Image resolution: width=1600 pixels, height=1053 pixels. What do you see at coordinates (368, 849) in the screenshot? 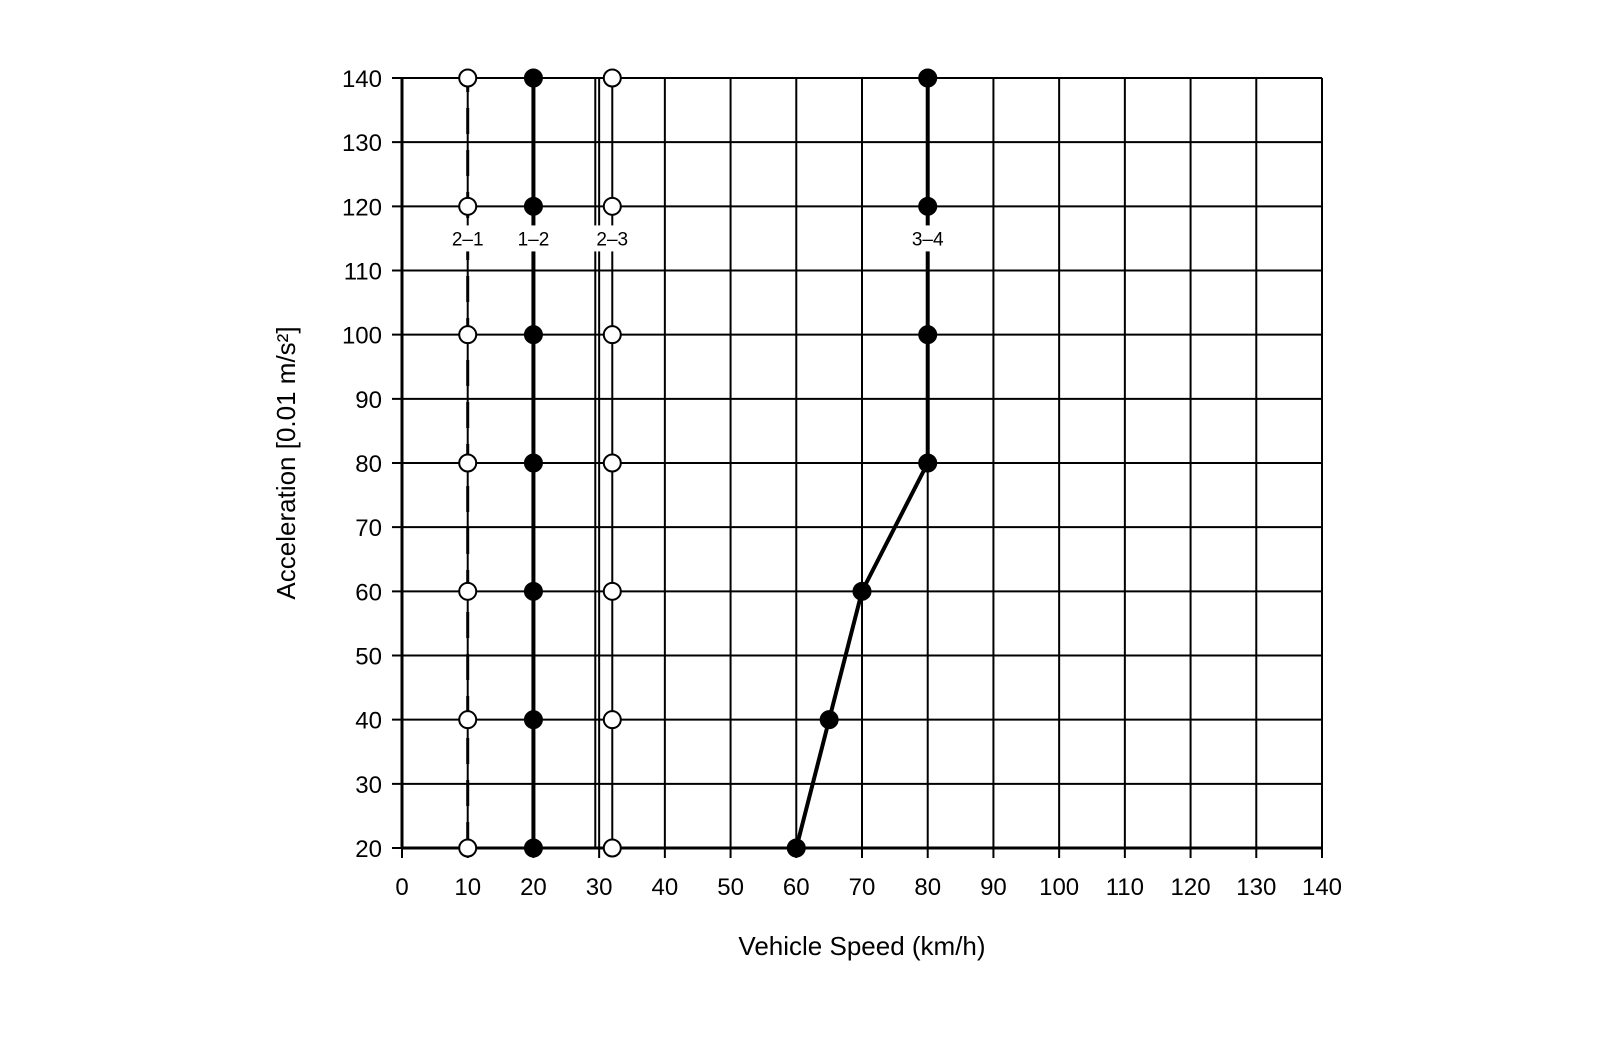
I see `y-tick-label: 20` at bounding box center [368, 849].